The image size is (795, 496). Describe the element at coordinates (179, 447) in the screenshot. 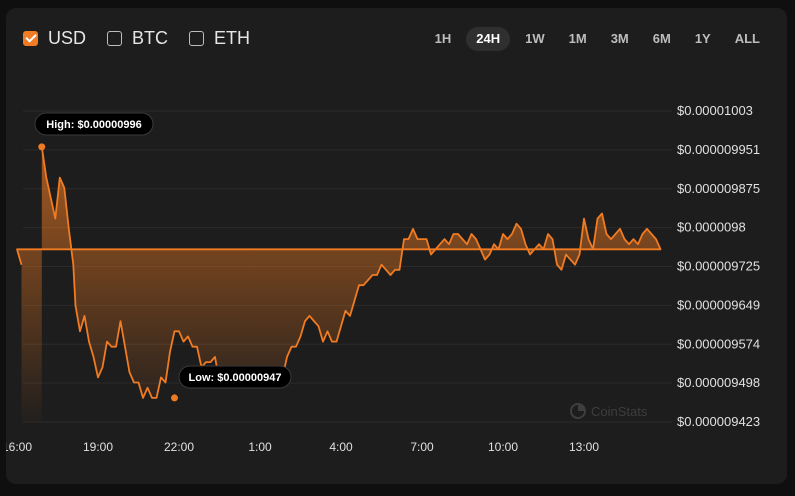

I see `x-tick-label: 22:00` at that location.